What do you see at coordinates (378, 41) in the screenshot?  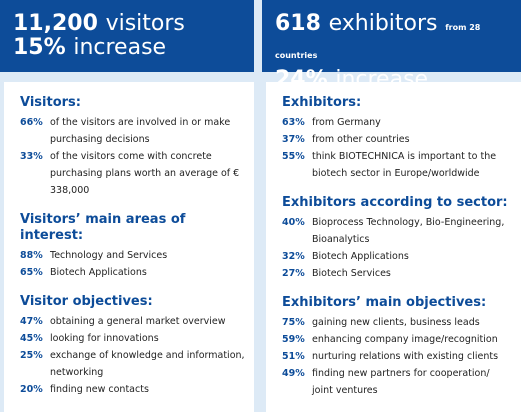 I see `exhibitors-countries: from 28 countries` at bounding box center [378, 41].